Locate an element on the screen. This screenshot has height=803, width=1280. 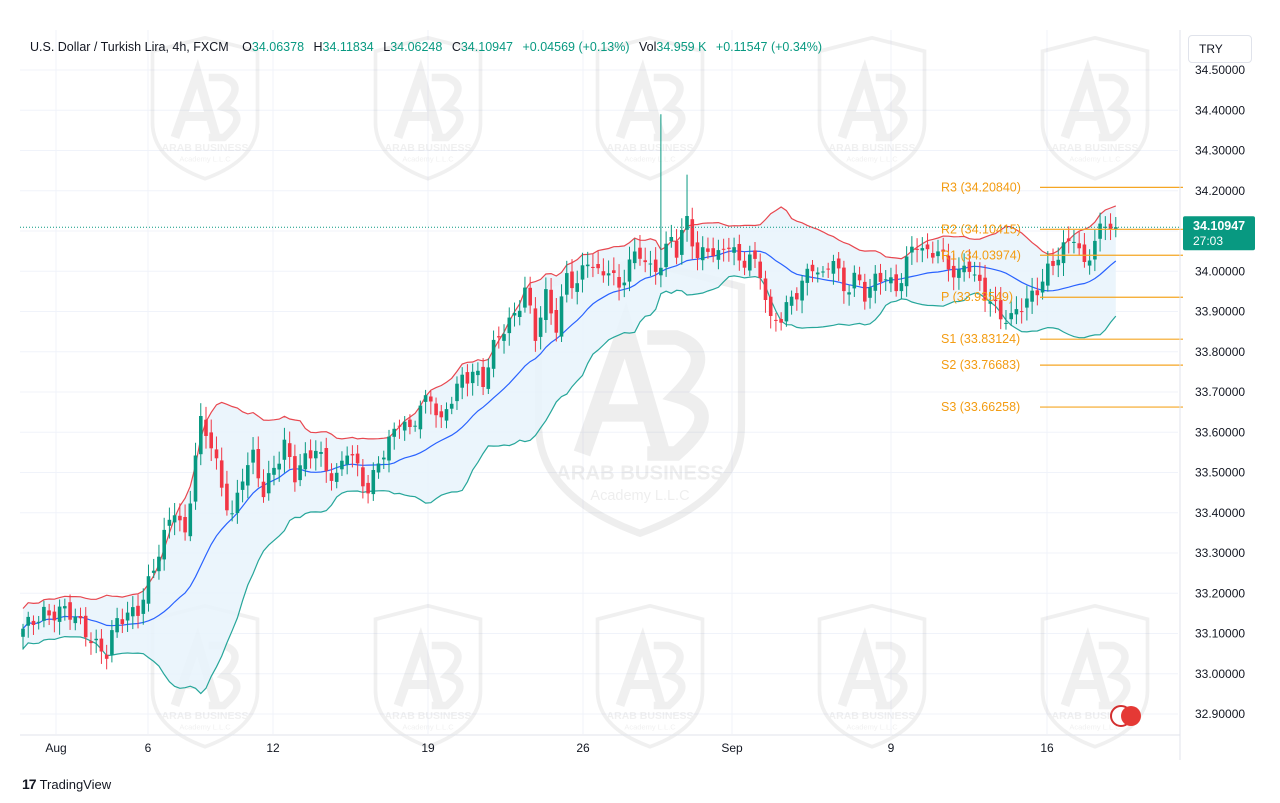
pivot-level-label: S3 (33.66258) is located at coordinates (980, 407).